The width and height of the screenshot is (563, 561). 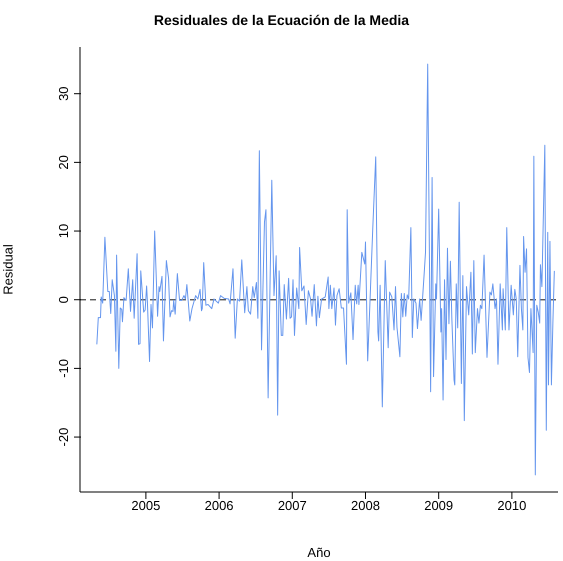 What do you see at coordinates (63, 162) in the screenshot?
I see `y-tick-label: 20` at bounding box center [63, 162].